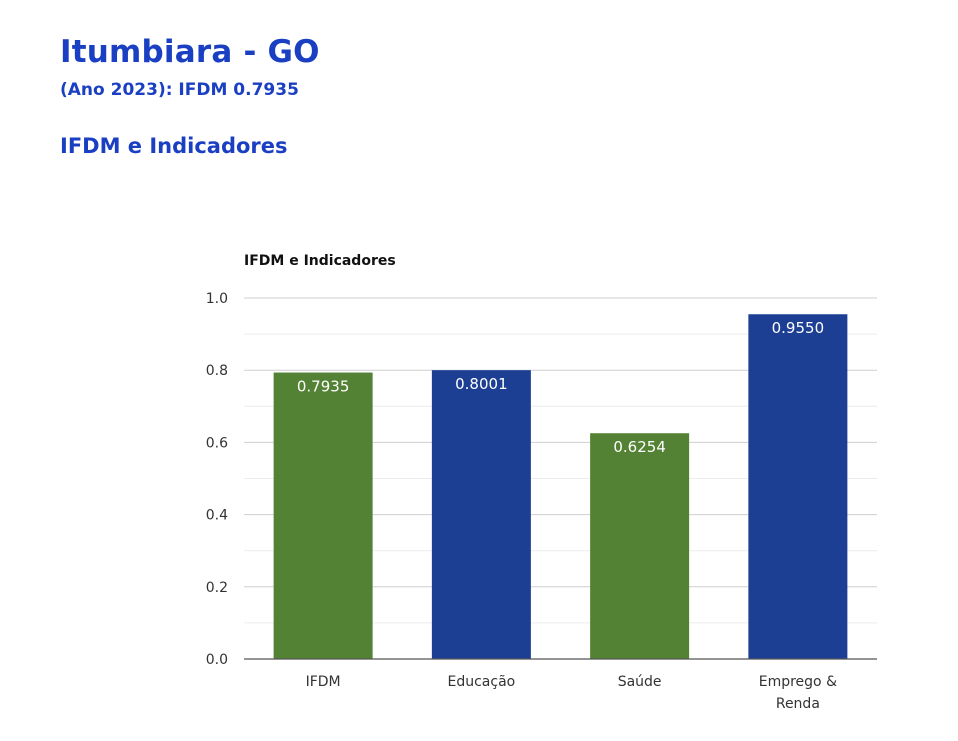 The height and width of the screenshot is (741, 958). I want to click on section-title: IFDM e Indicadores, so click(174, 146).